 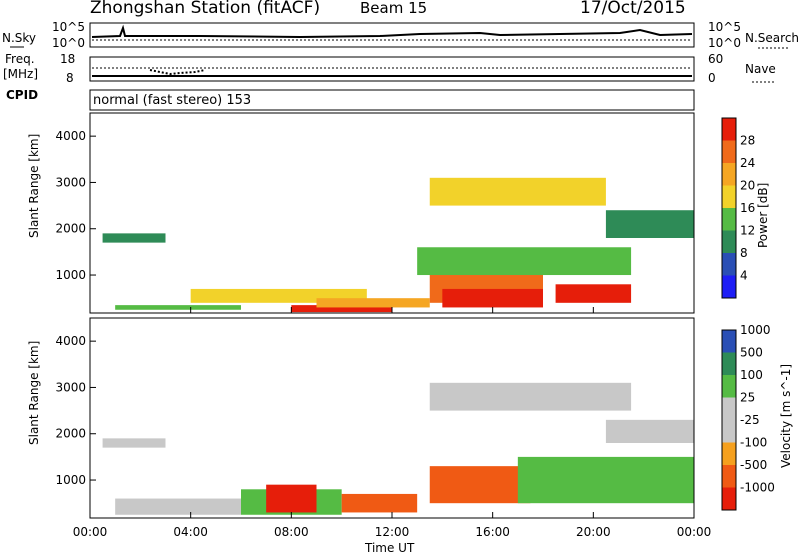 I want to click on beam-title: Beam 15, so click(x=393, y=8).